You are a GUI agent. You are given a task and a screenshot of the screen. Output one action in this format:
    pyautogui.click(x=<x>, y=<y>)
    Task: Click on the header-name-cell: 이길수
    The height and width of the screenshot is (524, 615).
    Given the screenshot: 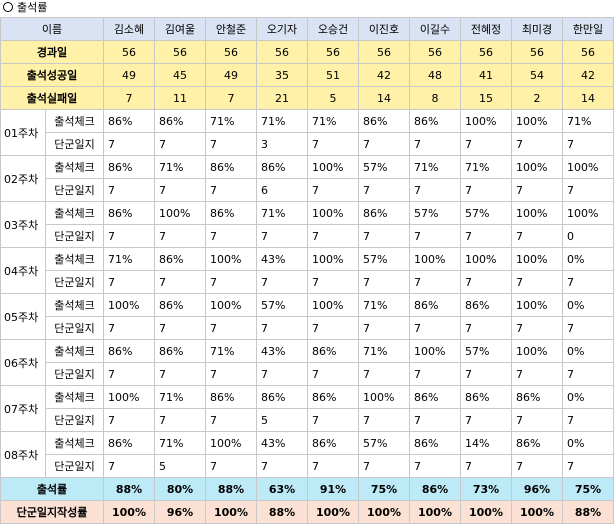 What is the action you would take?
    pyautogui.click(x=435, y=29)
    